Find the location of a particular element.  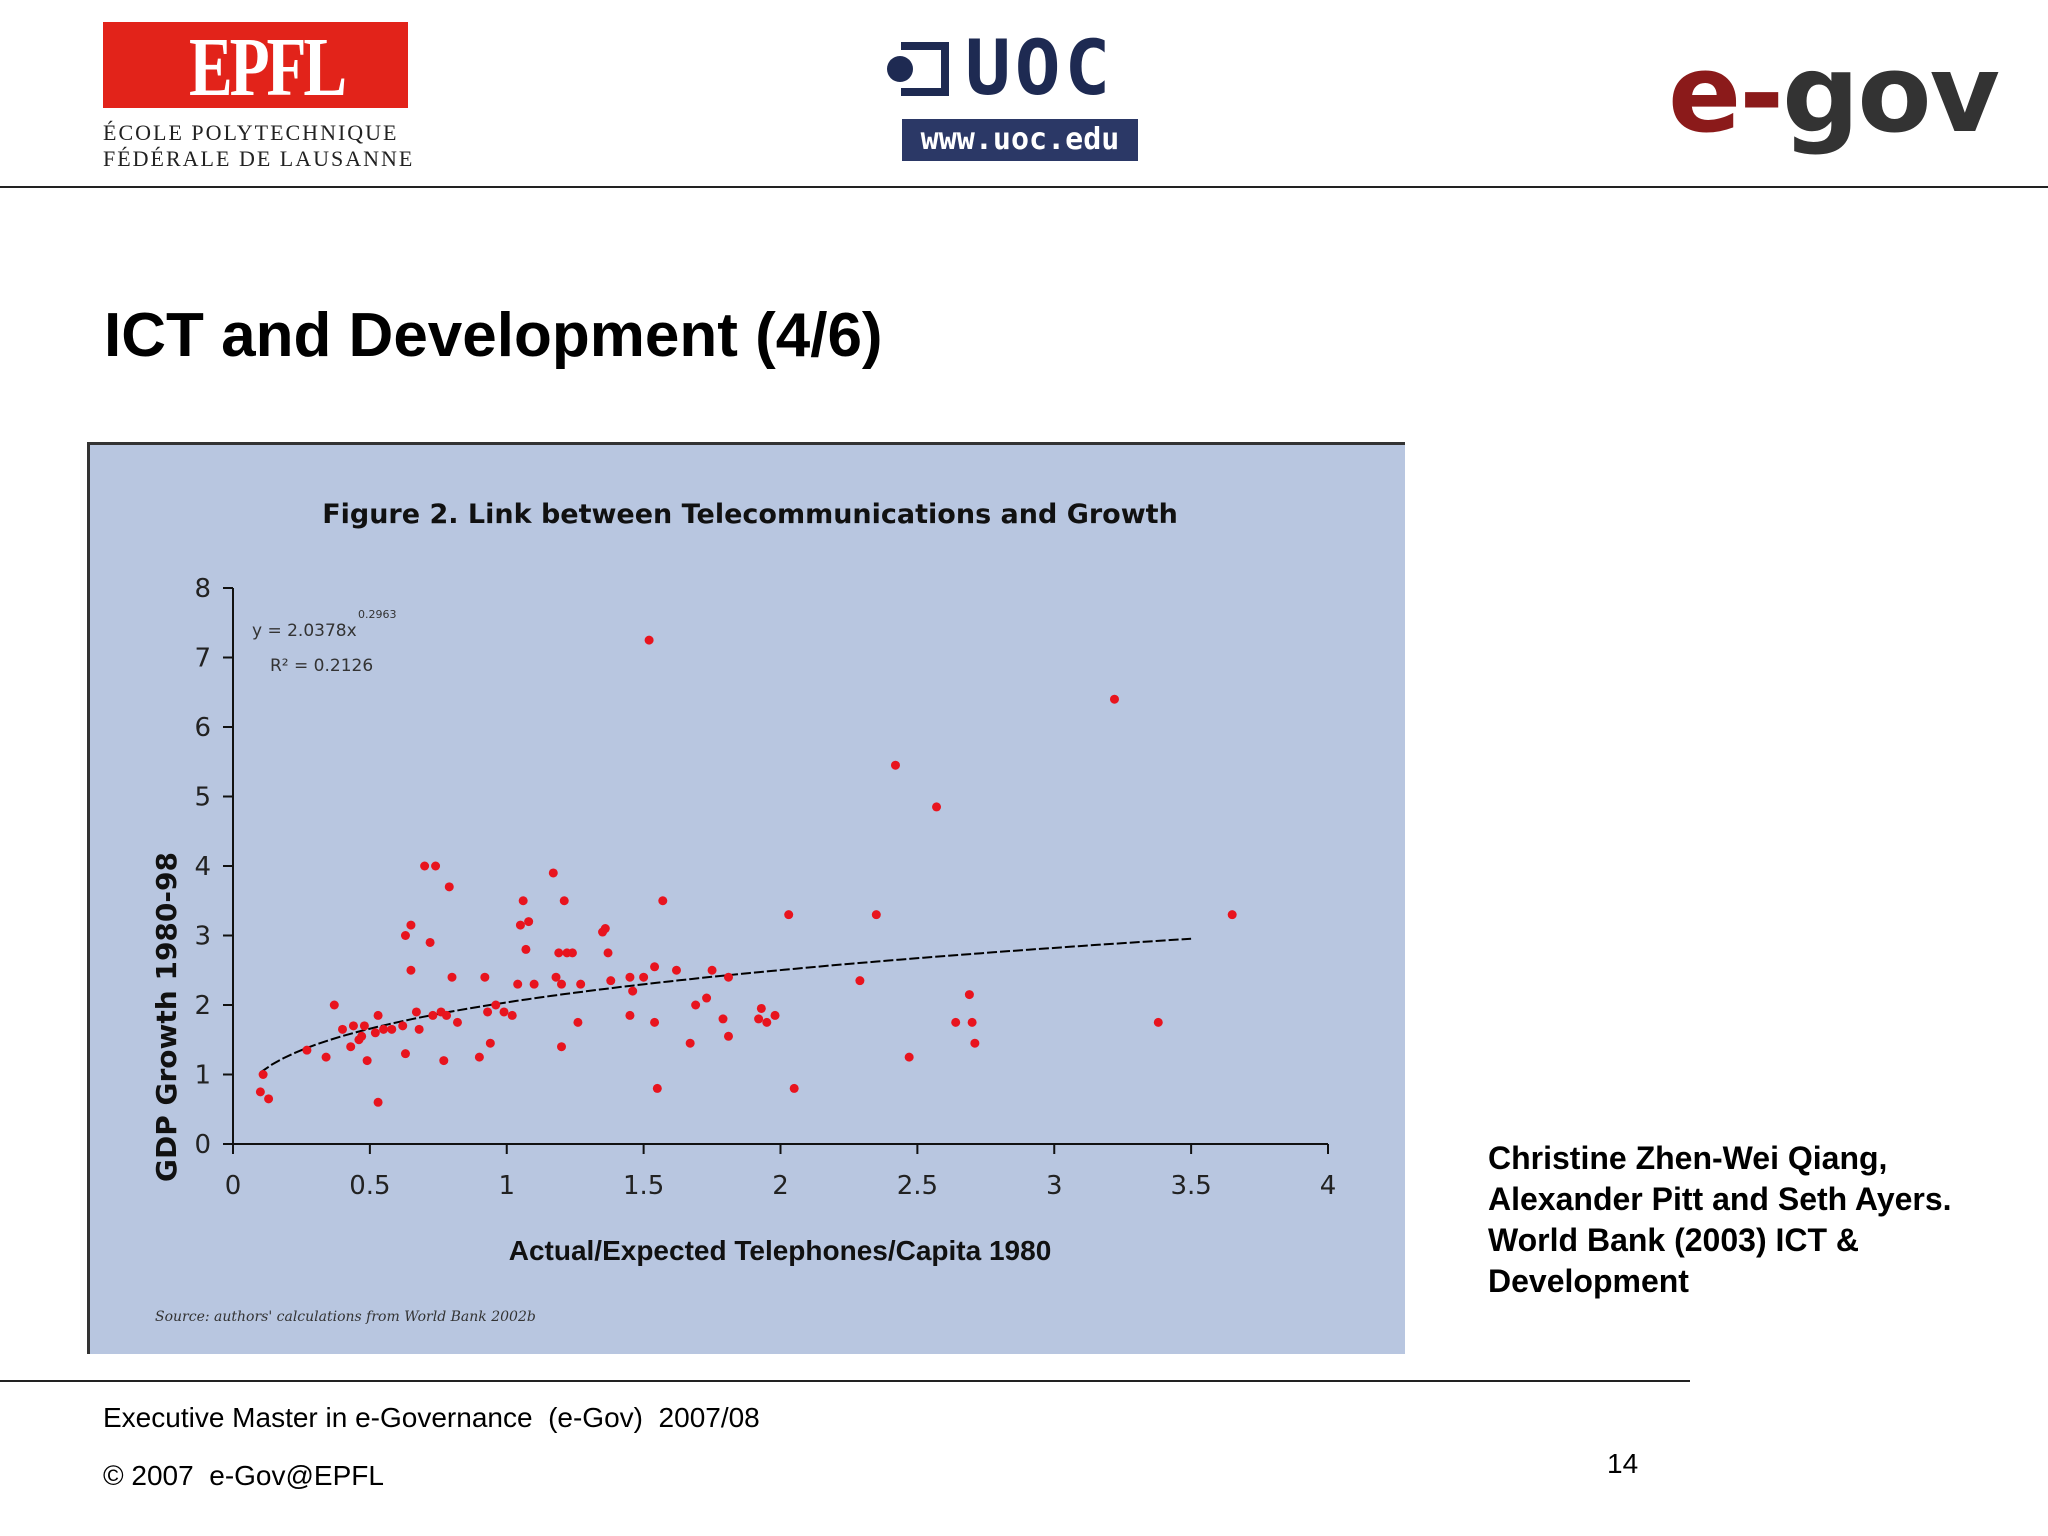

header-divider is located at coordinates (1024, 187).